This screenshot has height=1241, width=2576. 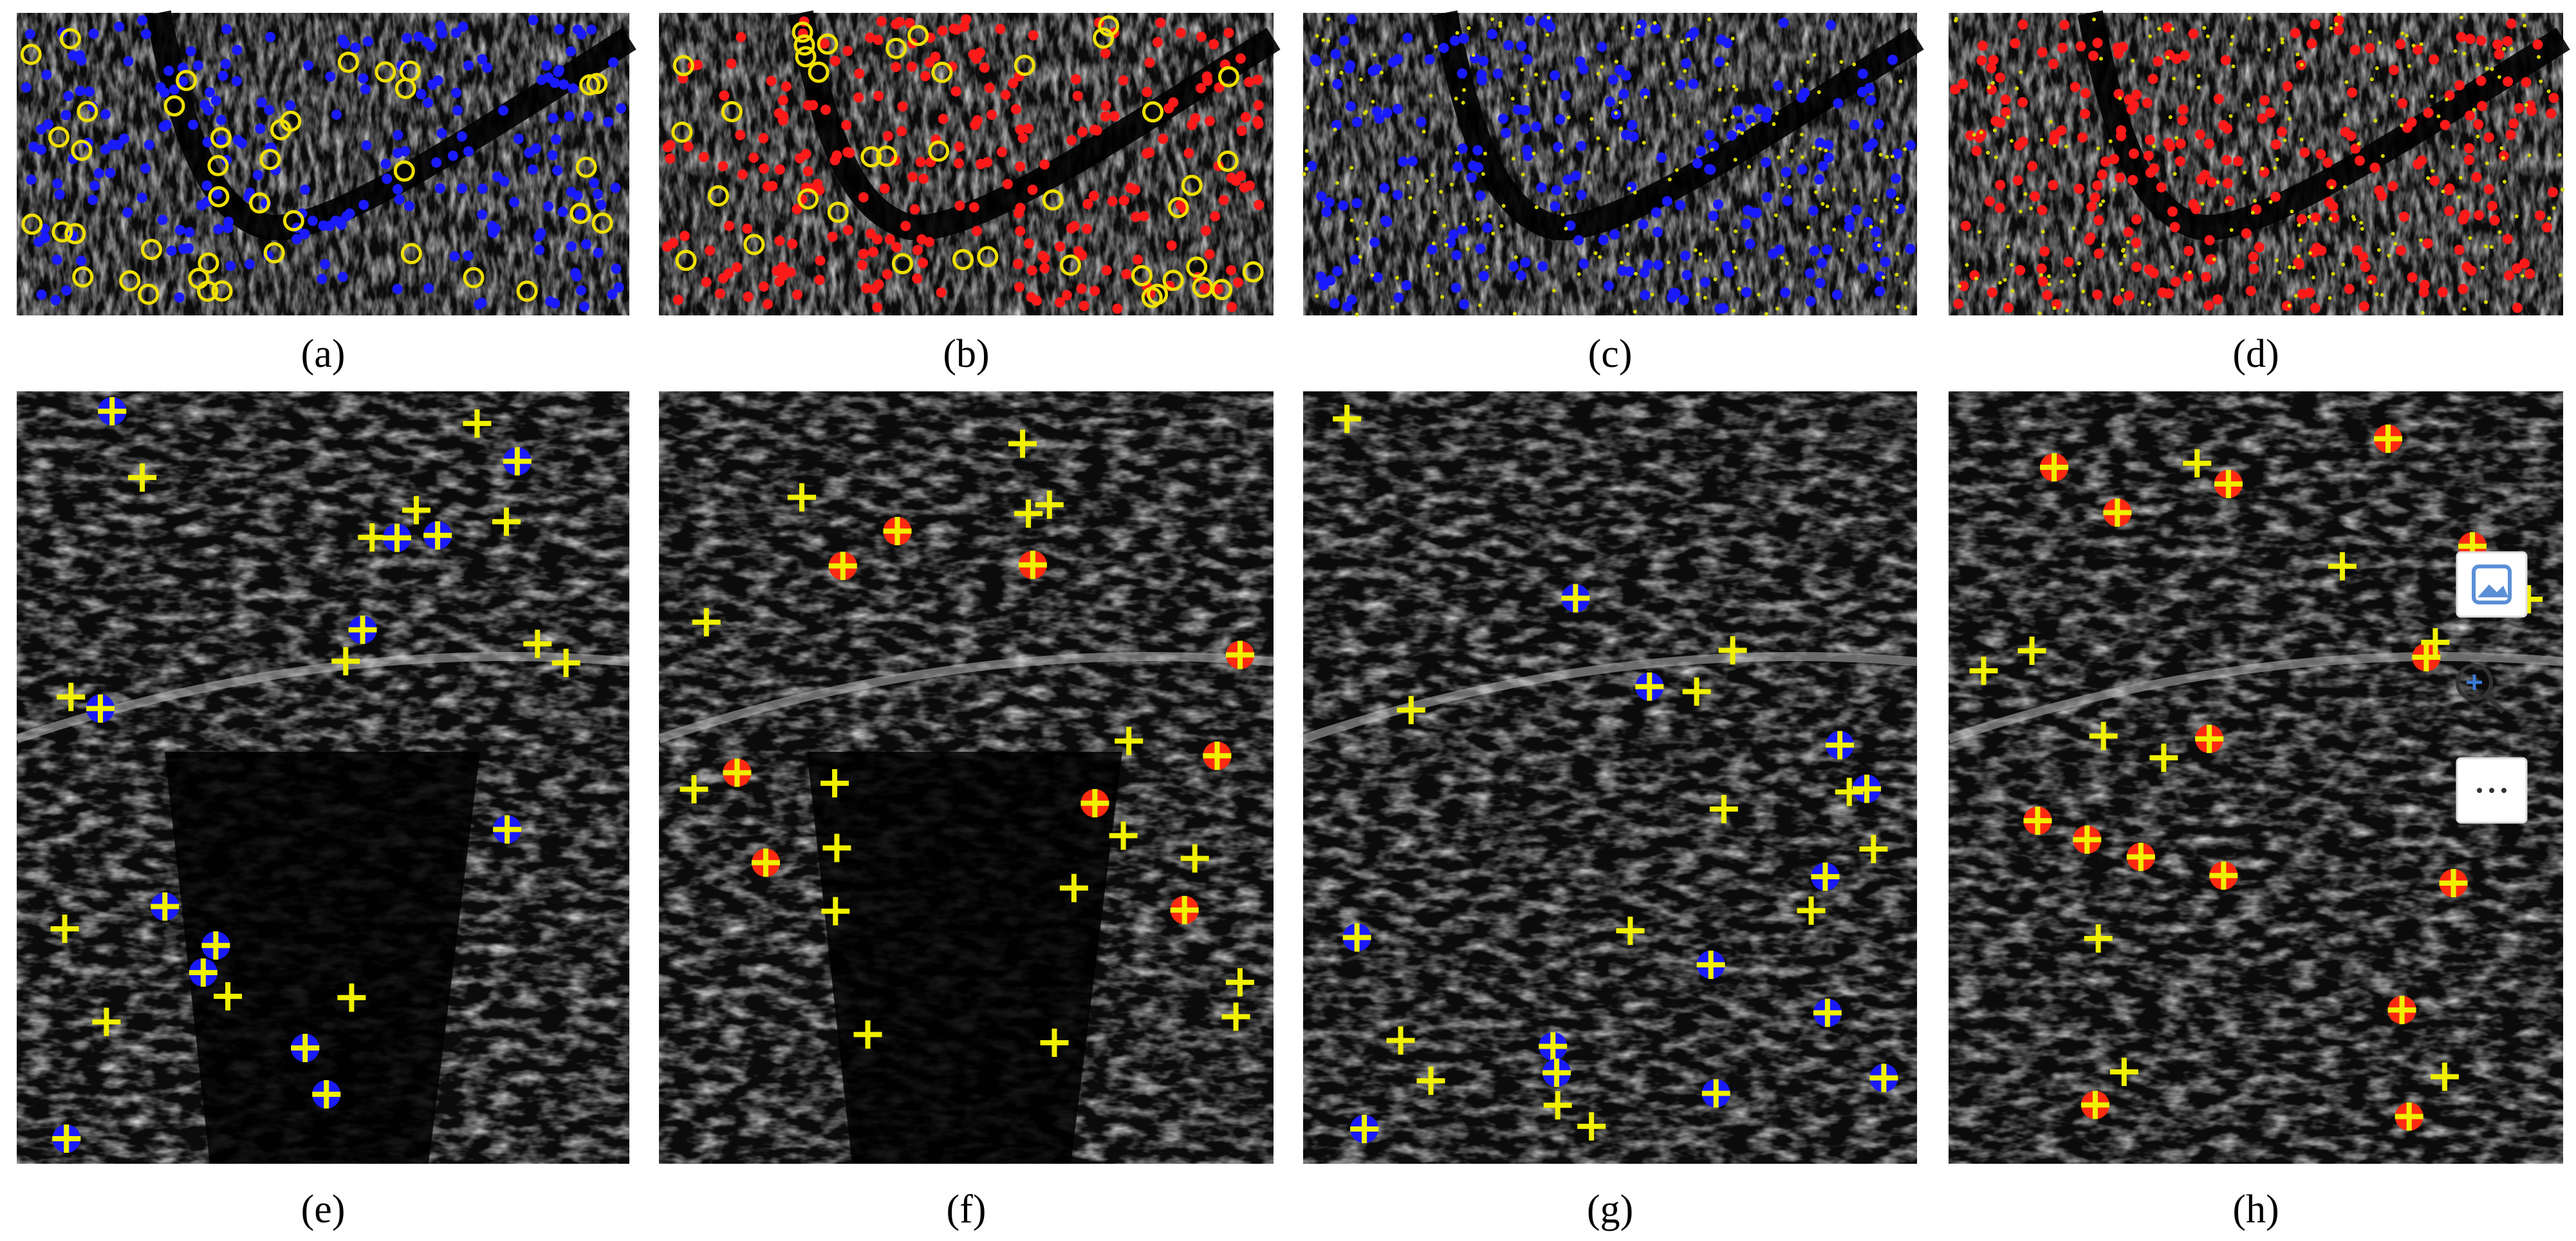 I want to click on dot, so click(x=2491, y=790).